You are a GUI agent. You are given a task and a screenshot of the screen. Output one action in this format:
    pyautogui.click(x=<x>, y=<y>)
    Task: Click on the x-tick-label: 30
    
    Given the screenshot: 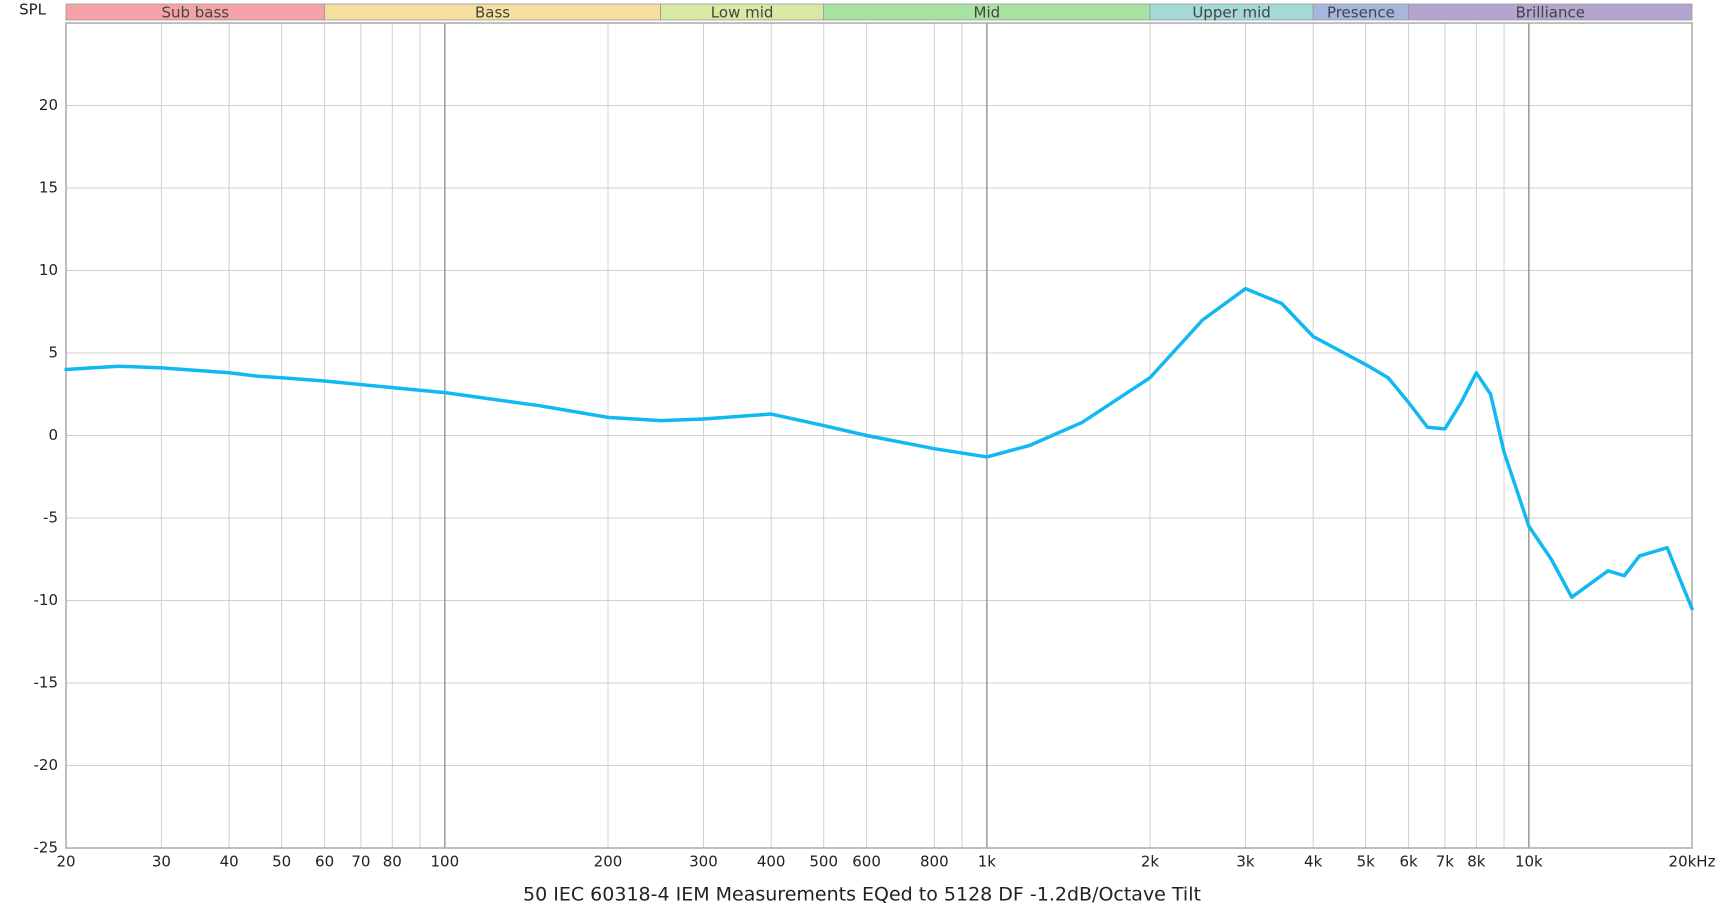 What is the action you would take?
    pyautogui.click(x=161, y=862)
    